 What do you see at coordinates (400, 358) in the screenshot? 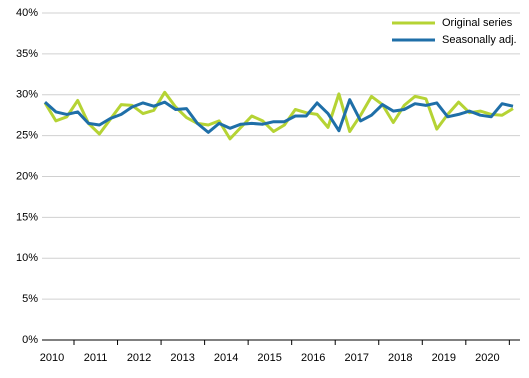
I see `x-tick-label: 2018` at bounding box center [400, 358].